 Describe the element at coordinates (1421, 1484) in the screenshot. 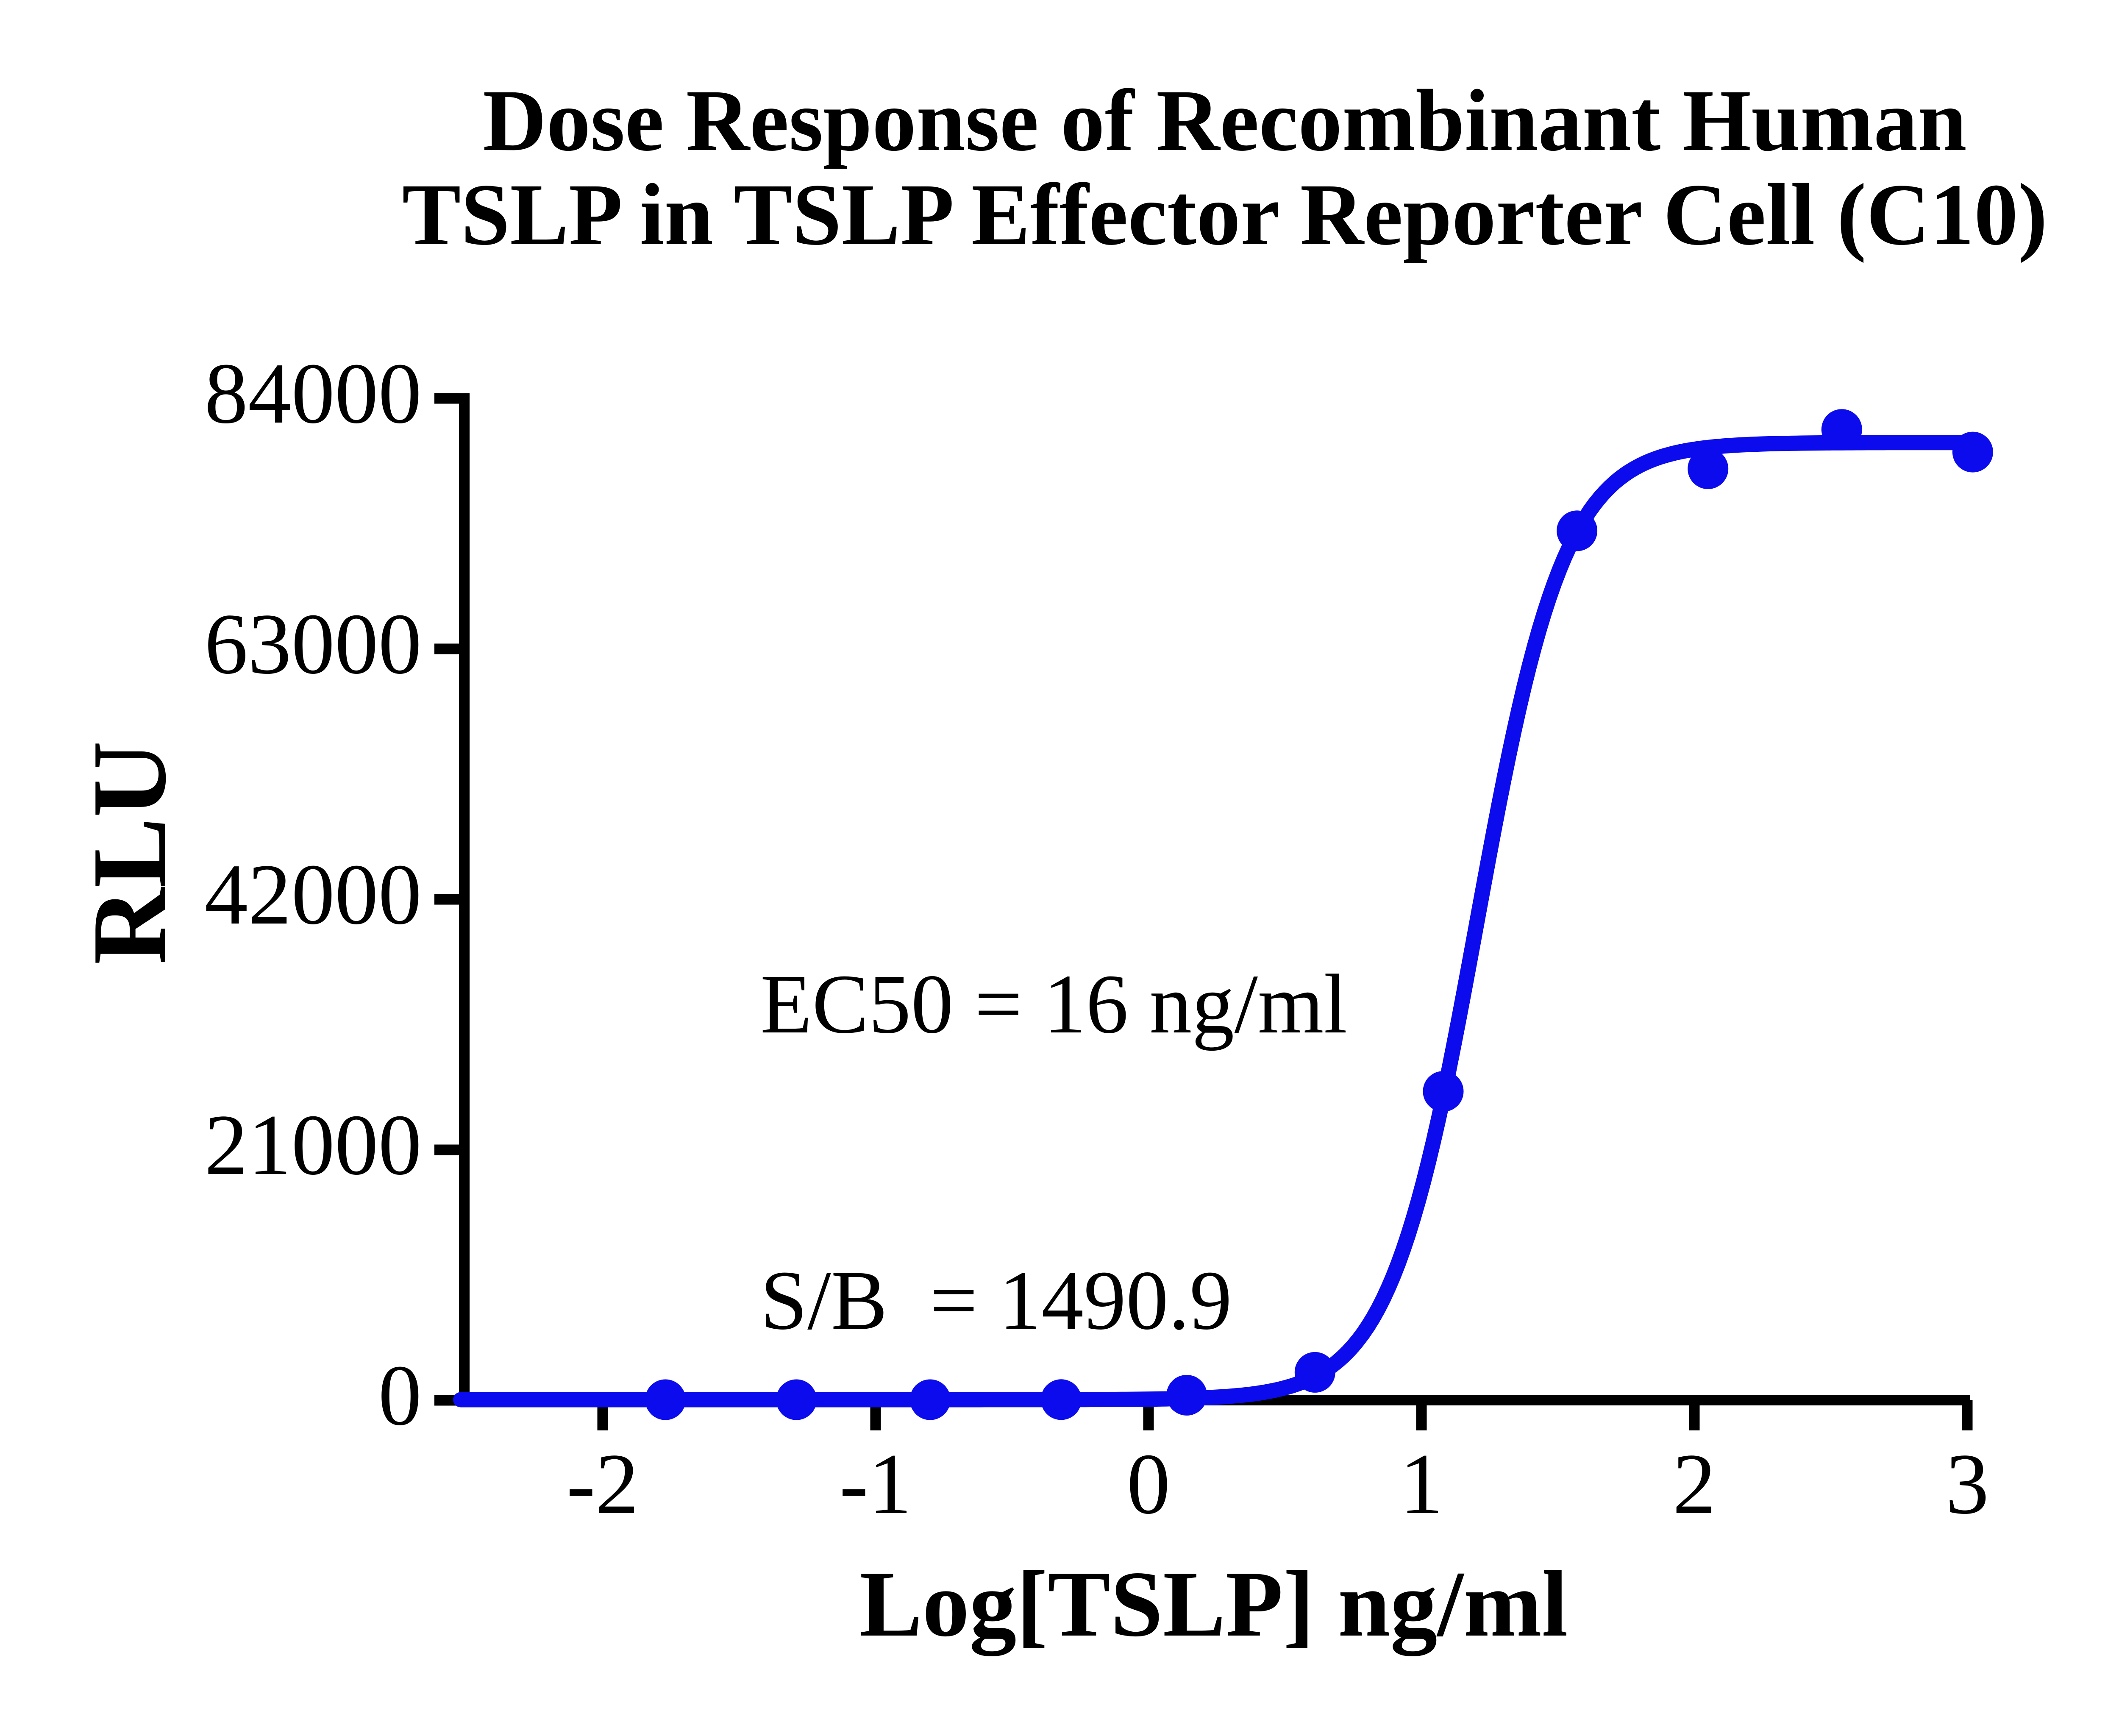

I see `x-tick-label-1: 1` at that location.